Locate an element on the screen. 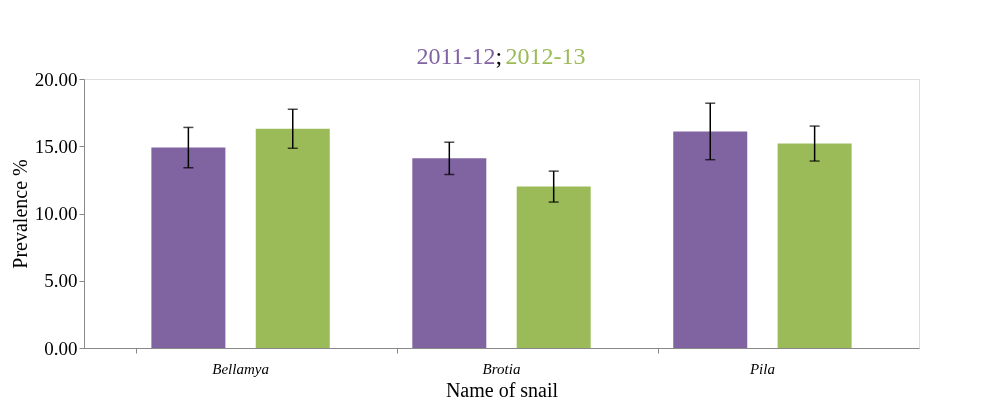  y-axis-title: Prevalence % is located at coordinates (19, 214).